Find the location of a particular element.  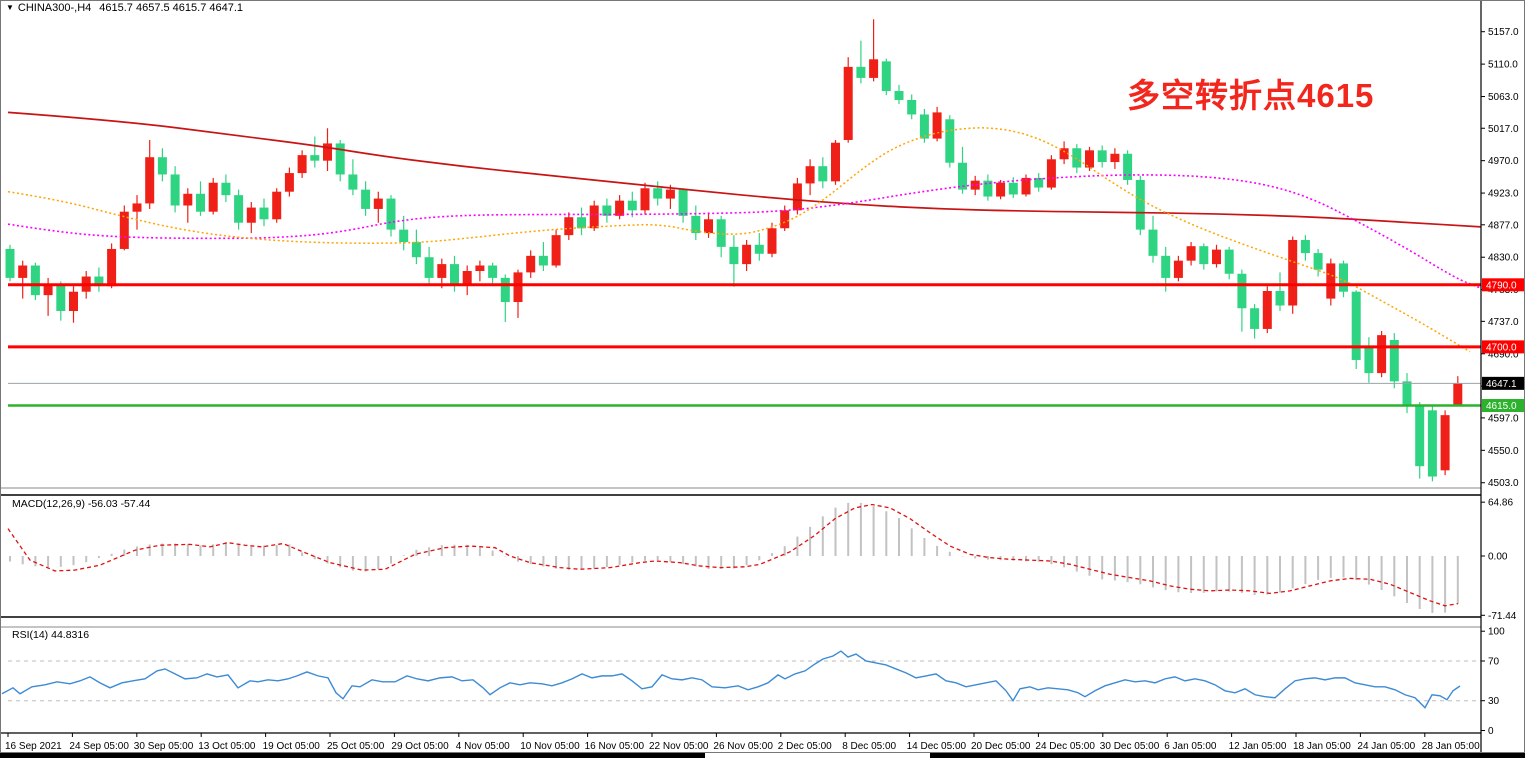

svg-text: 4690.0 is located at coordinates (1503, 354).